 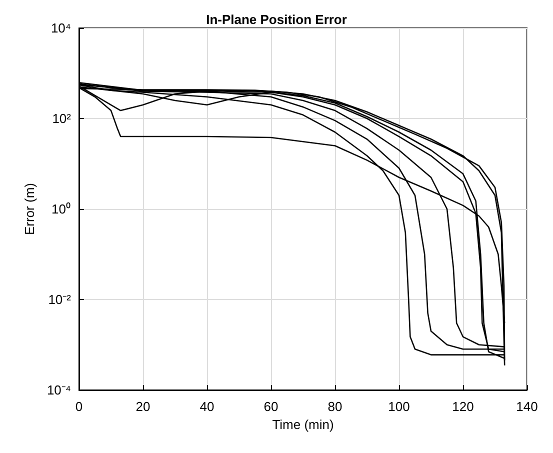 I want to click on x-tick-label: 100, so click(x=399, y=406).